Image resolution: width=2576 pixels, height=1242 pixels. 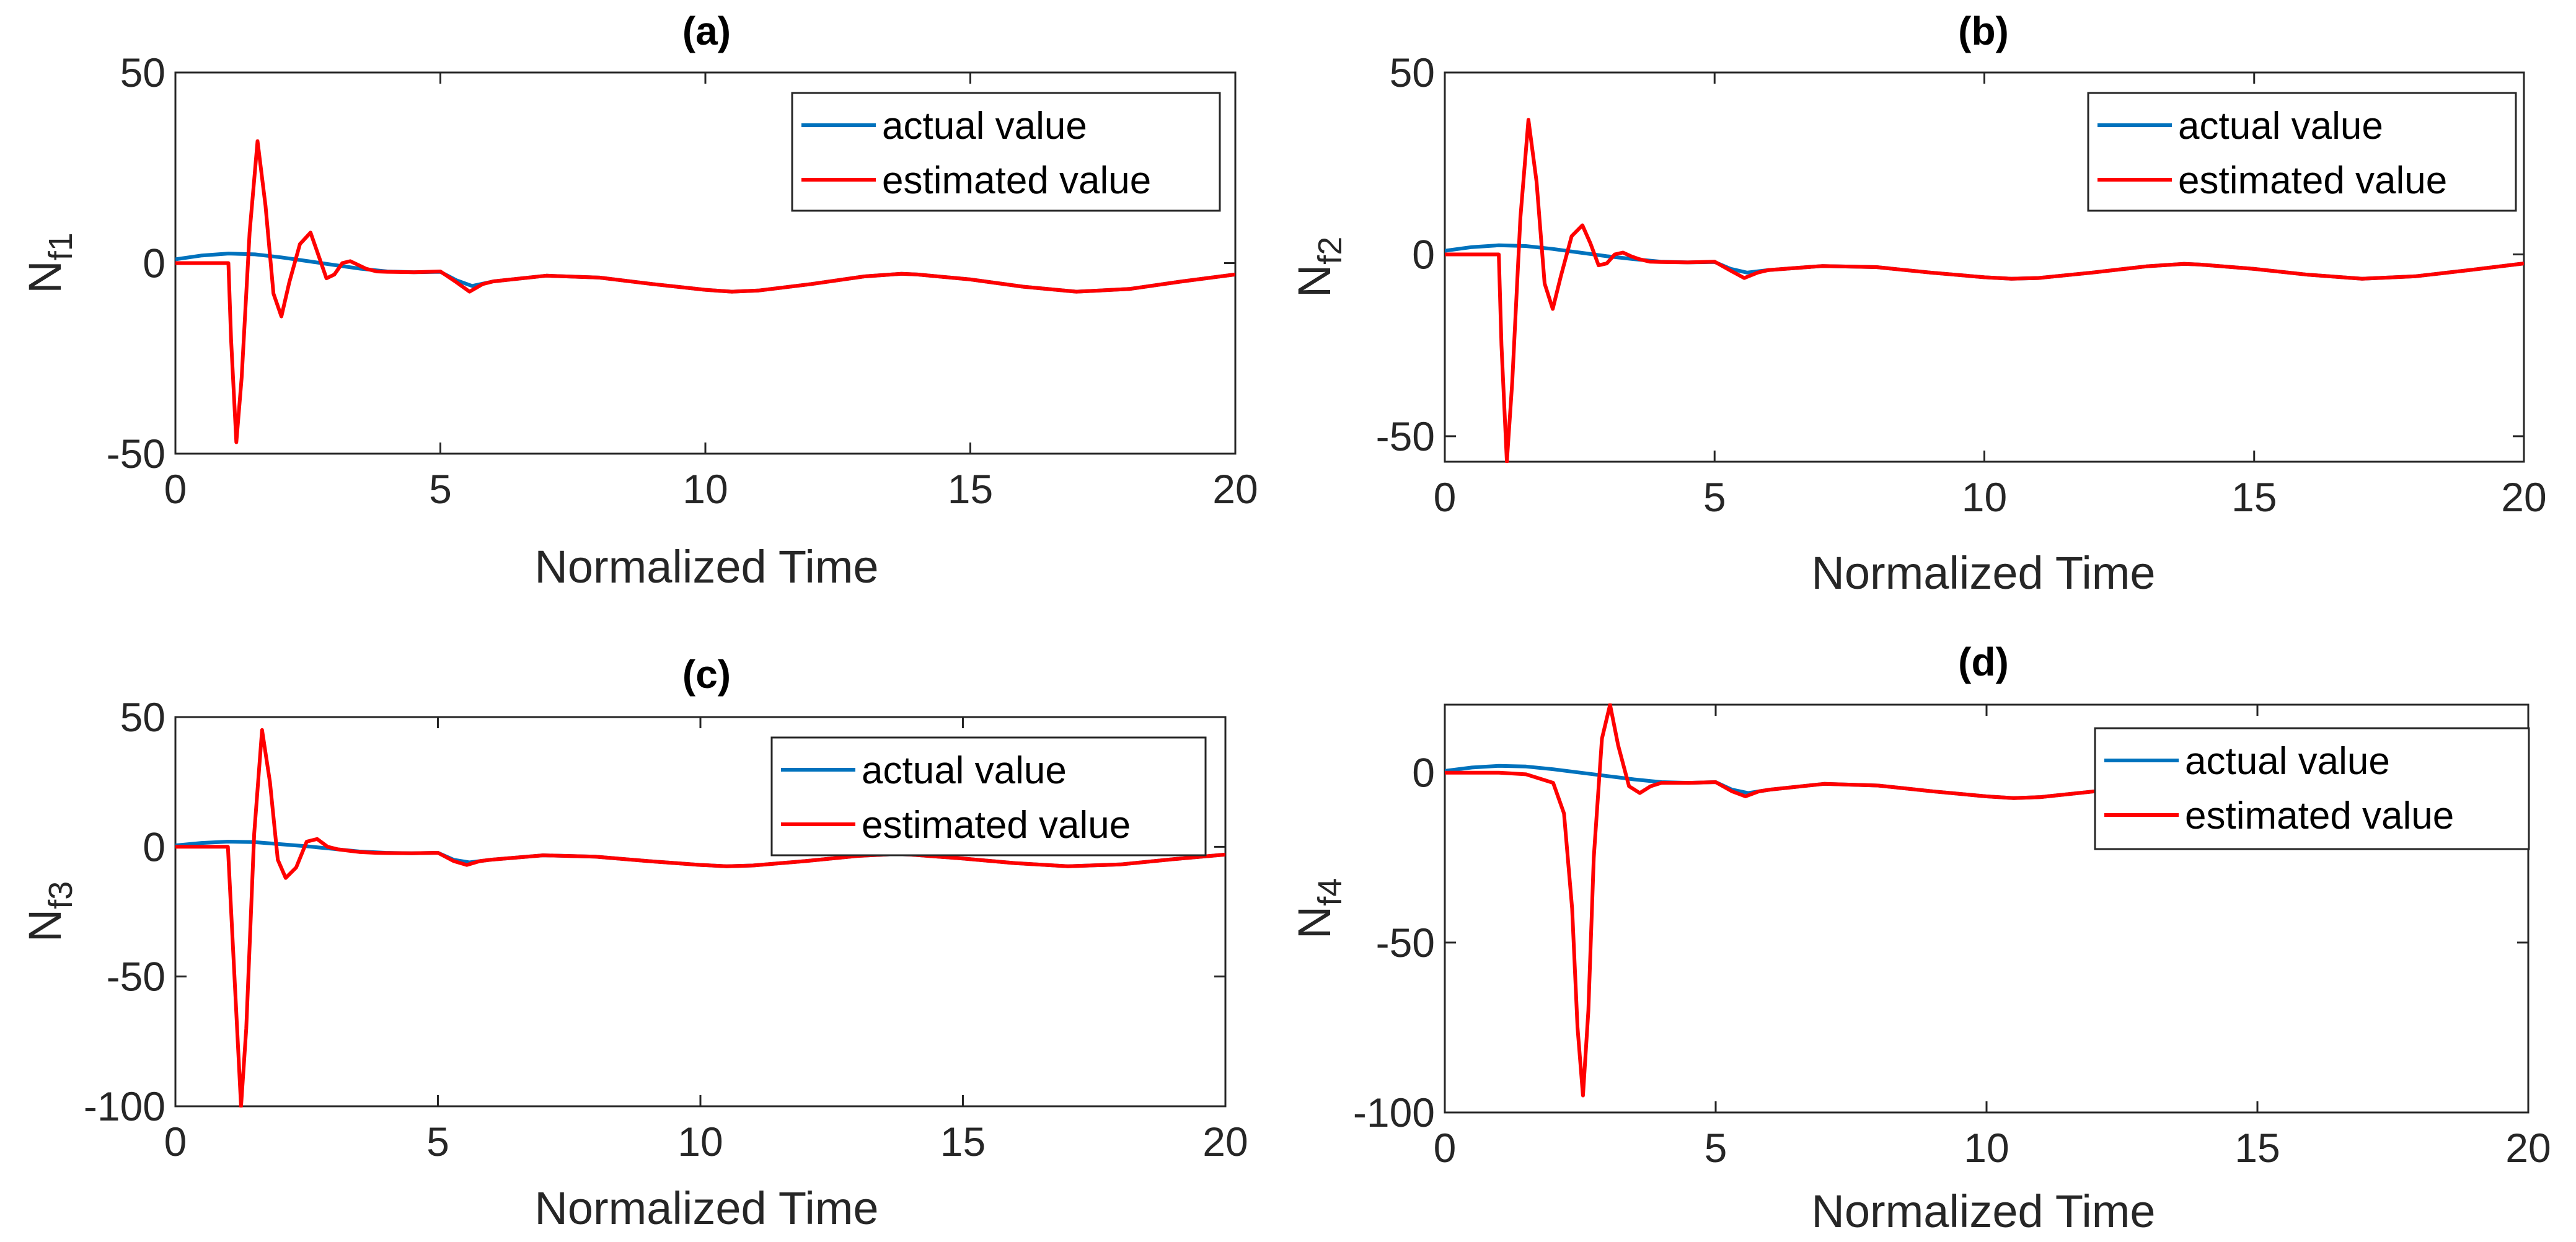 I want to click on y-axis-label: Nf4, so click(x=1319, y=909).